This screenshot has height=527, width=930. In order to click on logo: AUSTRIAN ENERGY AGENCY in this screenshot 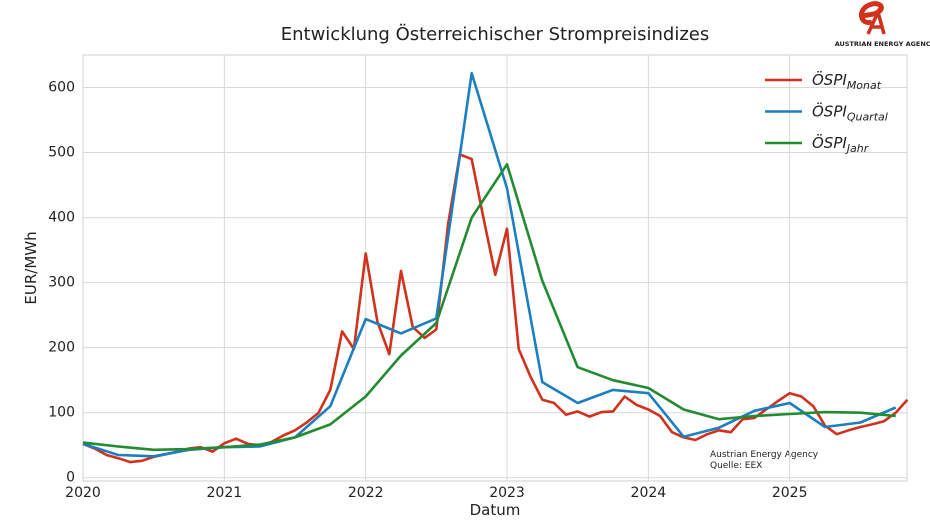, I will do `click(882, 24)`.